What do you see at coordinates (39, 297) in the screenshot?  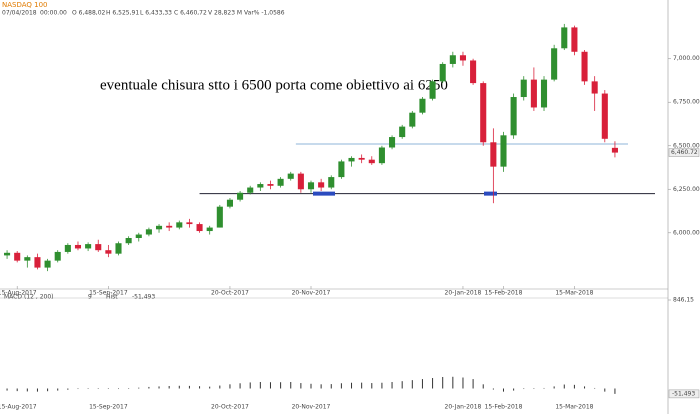 I see `macd-label: (12 , 200)` at bounding box center [39, 297].